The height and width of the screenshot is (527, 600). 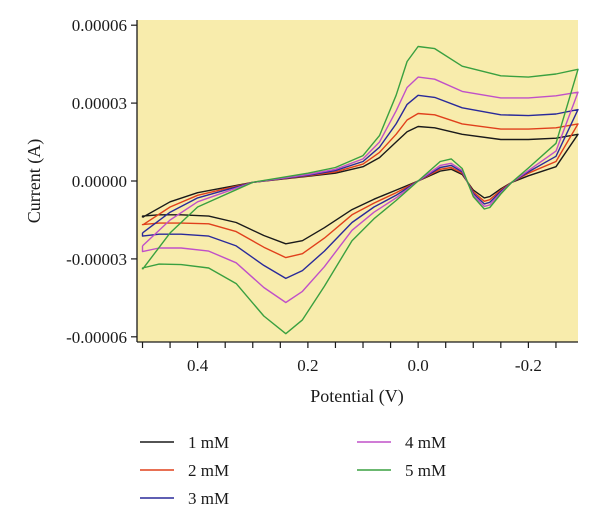 What do you see at coordinates (96, 259) in the screenshot?
I see `y-tick-label: -0.00003` at bounding box center [96, 259].